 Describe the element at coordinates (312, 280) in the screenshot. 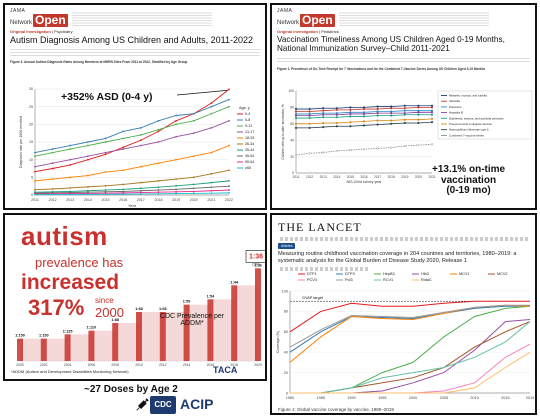

I see `legend-label: PCV3` at that location.